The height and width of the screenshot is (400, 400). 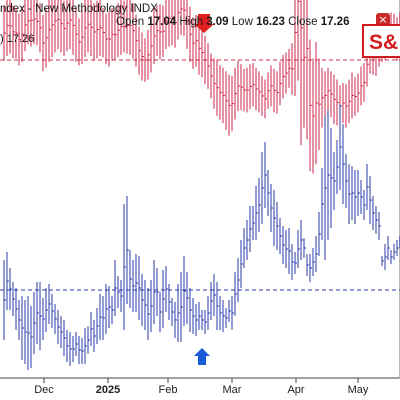 I want to click on x-tick-label: 2025, so click(x=108, y=390).